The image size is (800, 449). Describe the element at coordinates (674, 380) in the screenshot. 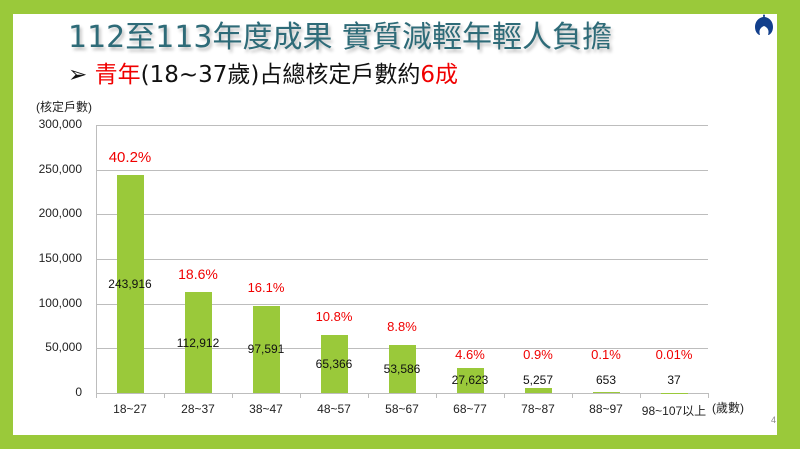

I see `data-value-label: 37` at that location.